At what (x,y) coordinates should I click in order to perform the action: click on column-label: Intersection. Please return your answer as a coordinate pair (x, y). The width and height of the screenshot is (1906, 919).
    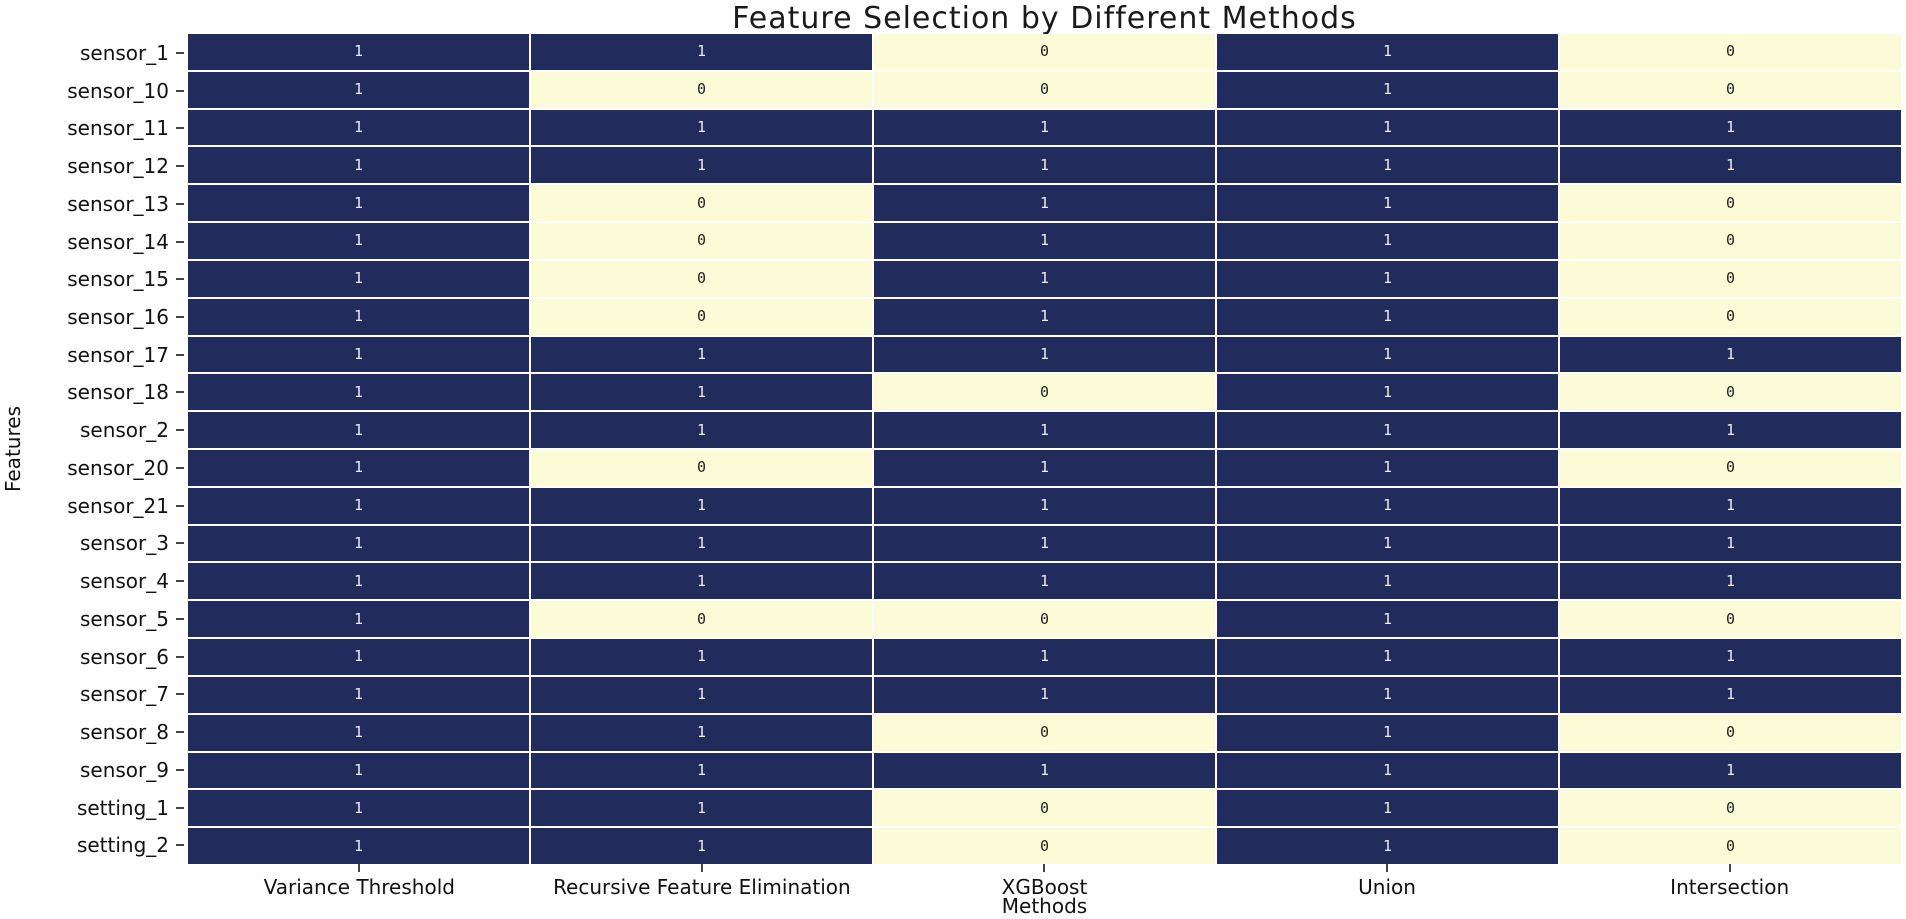
    Looking at the image, I should click on (1730, 887).